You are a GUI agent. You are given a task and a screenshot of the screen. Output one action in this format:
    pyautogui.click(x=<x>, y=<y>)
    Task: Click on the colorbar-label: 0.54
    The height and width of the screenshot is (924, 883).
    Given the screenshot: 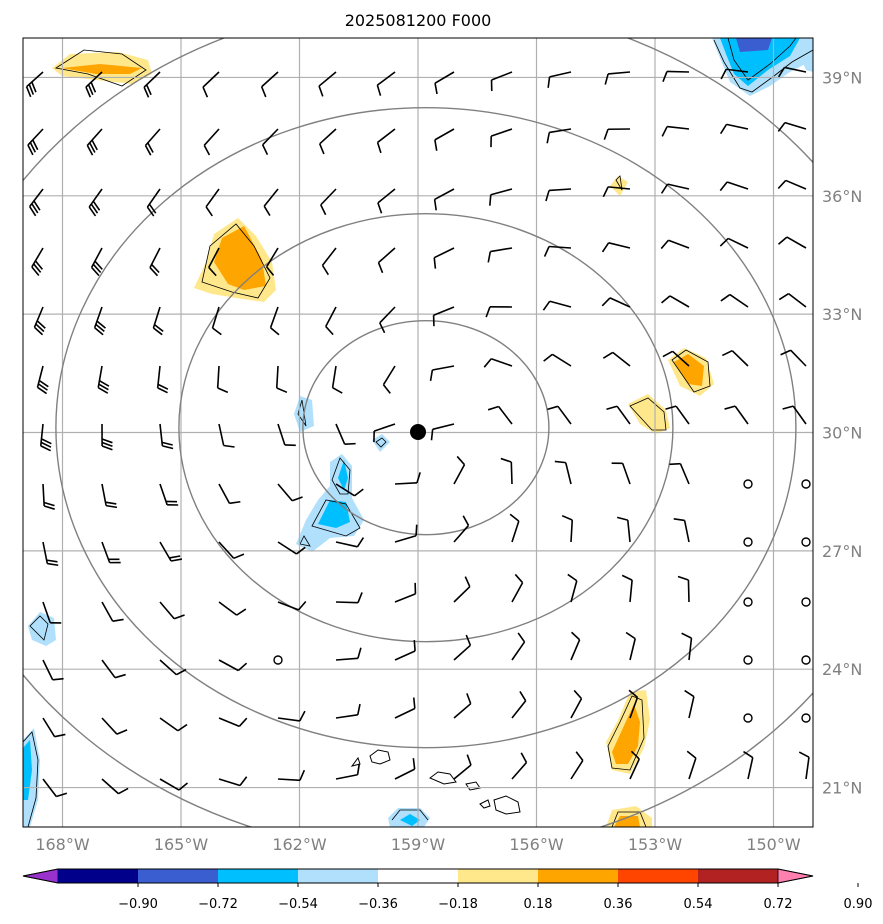 What is the action you would take?
    pyautogui.click(x=698, y=904)
    